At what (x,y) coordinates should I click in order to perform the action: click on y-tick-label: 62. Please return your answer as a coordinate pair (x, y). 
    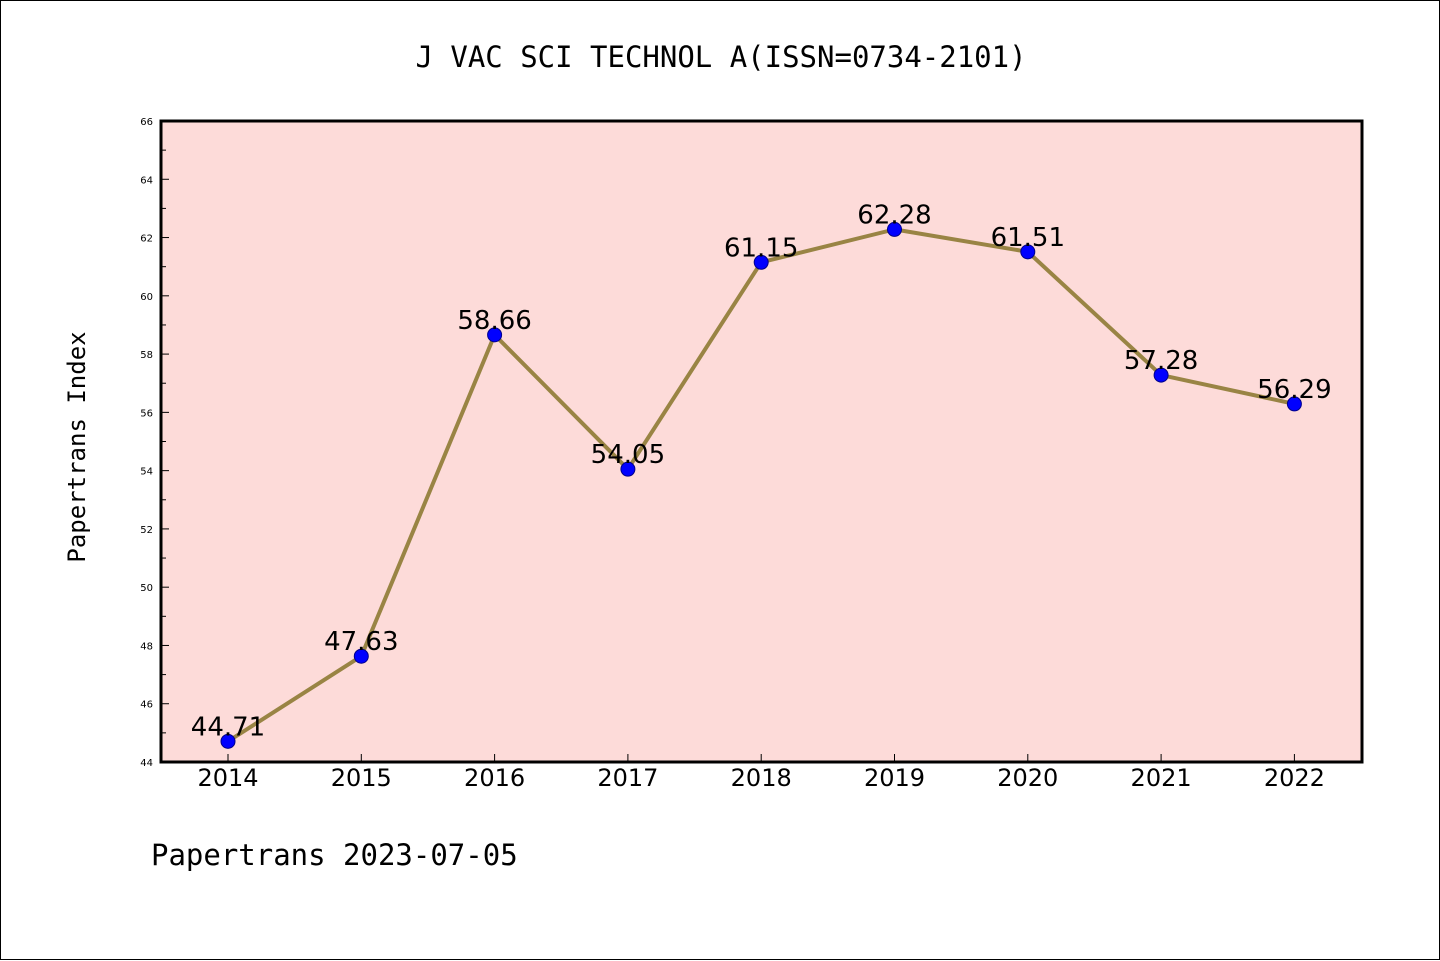
    Looking at the image, I should click on (146, 239).